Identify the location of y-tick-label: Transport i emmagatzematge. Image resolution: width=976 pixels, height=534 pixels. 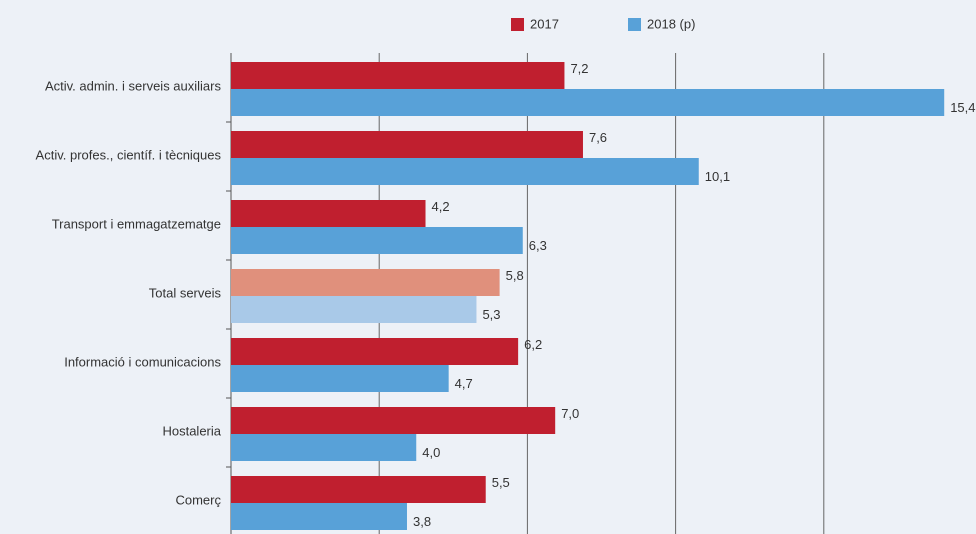
(136, 223).